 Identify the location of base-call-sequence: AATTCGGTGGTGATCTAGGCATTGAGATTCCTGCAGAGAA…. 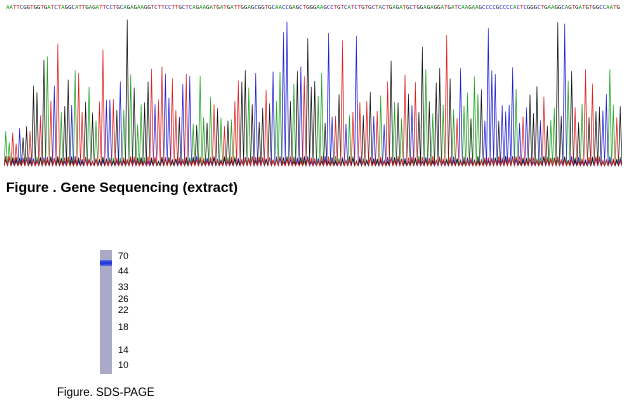
(313, 8).